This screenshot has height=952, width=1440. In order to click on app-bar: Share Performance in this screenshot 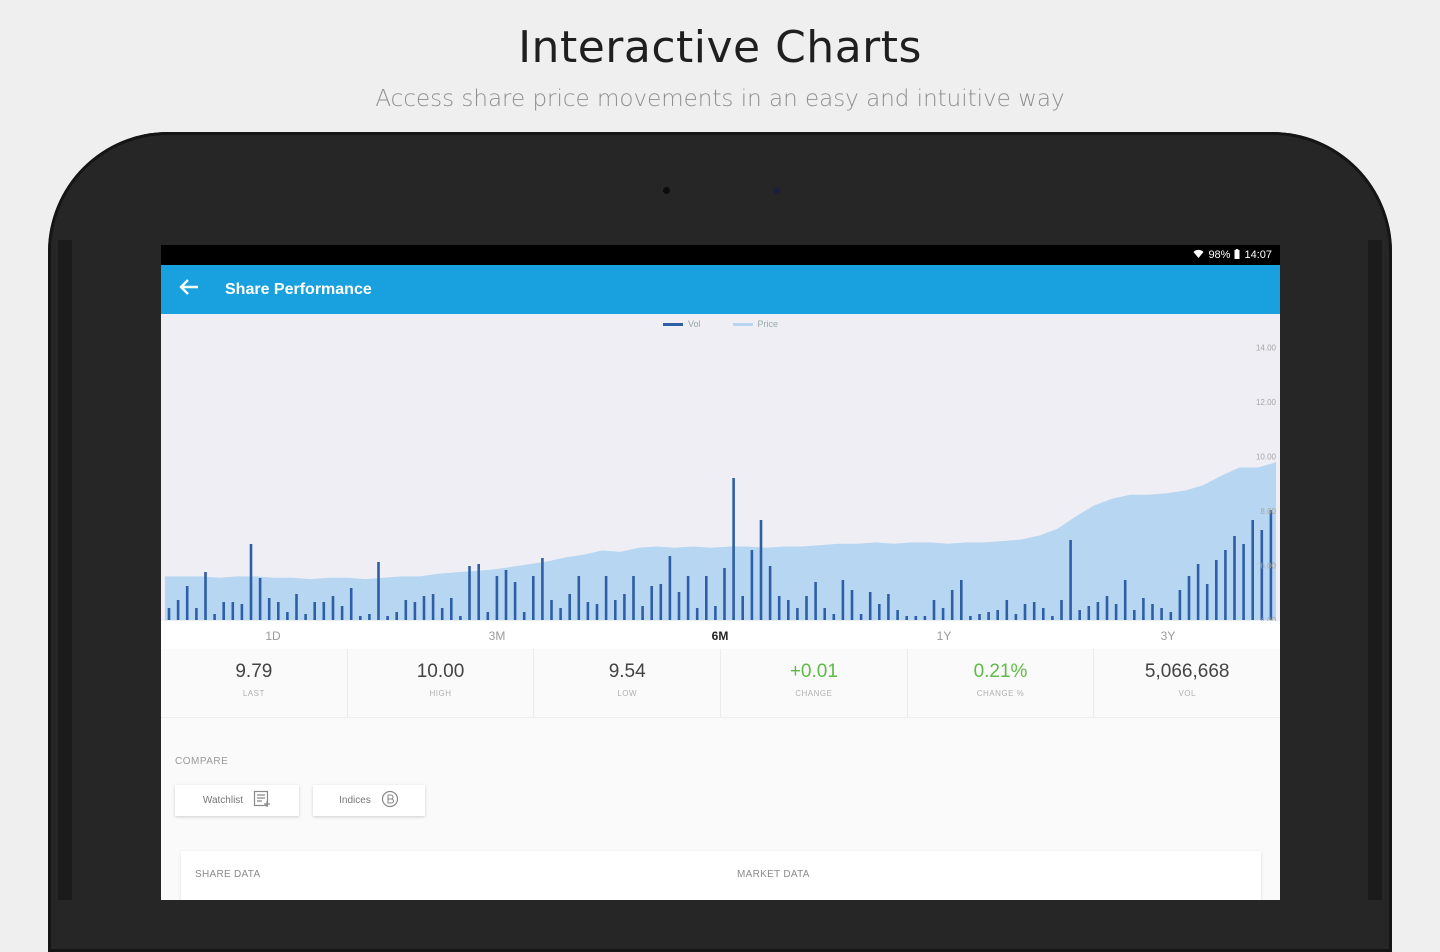, I will do `click(720, 289)`.